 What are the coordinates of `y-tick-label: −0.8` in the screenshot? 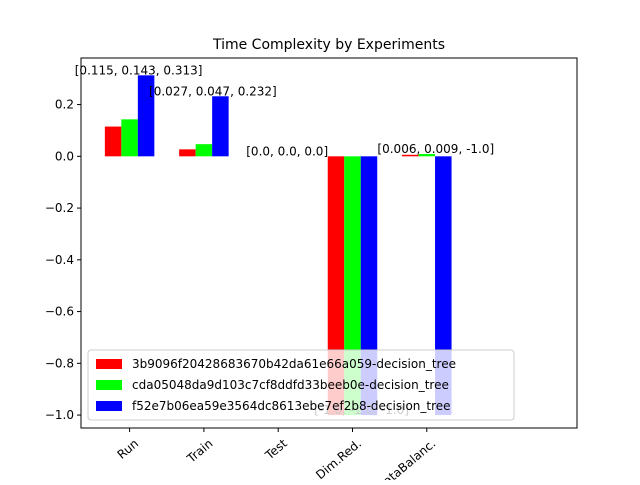 It's located at (59, 363).